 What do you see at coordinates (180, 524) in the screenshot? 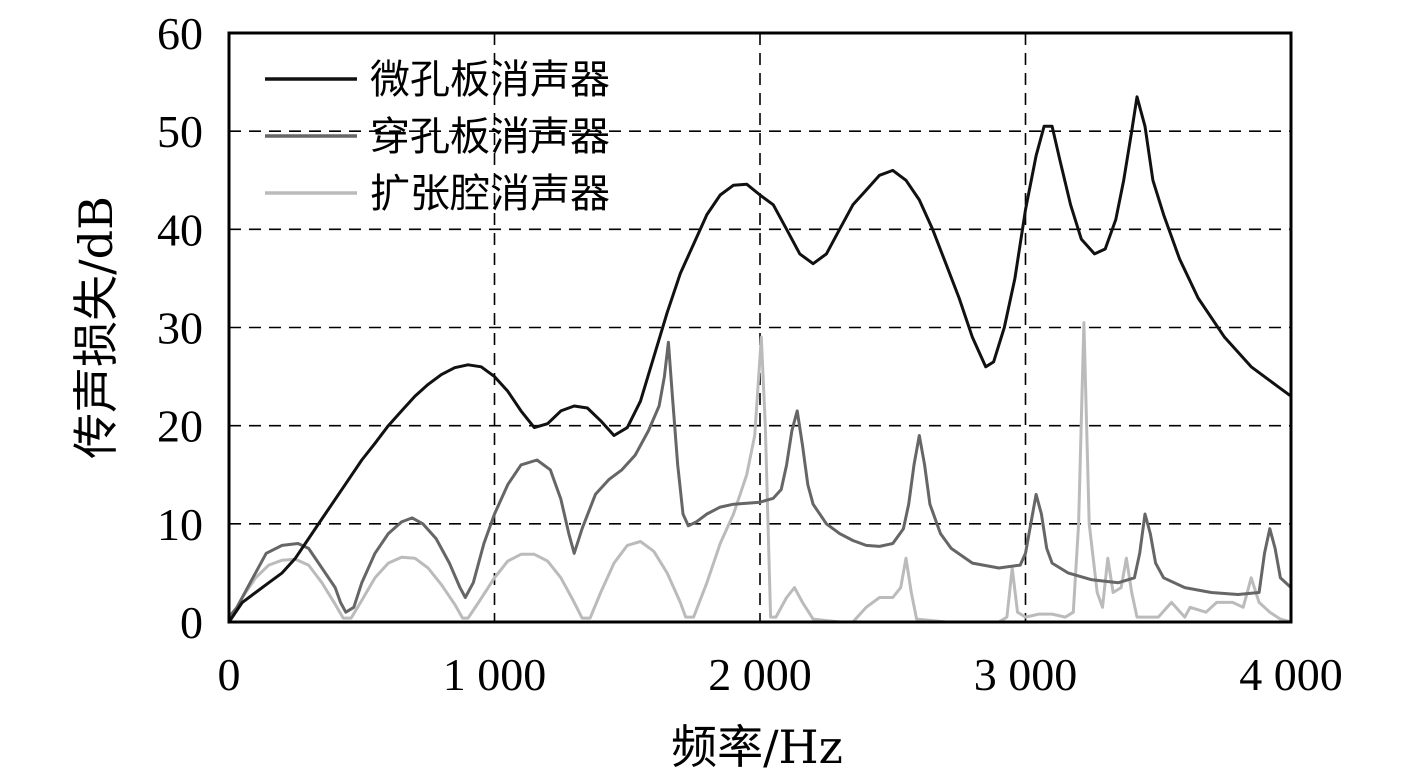
I see `y-tick-label: 10` at bounding box center [180, 524].